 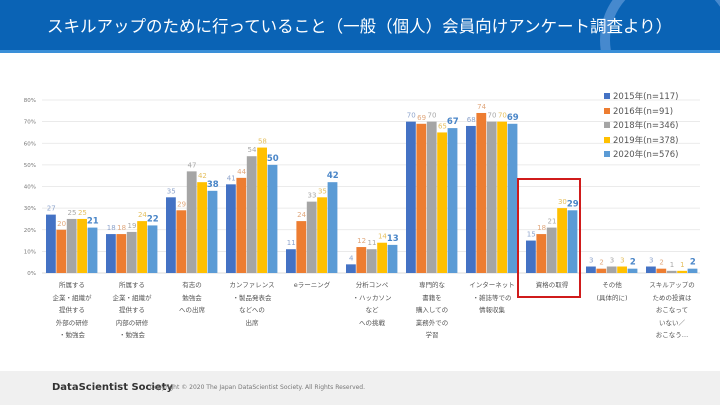 I want to click on data-label: 1, so click(x=672, y=265).